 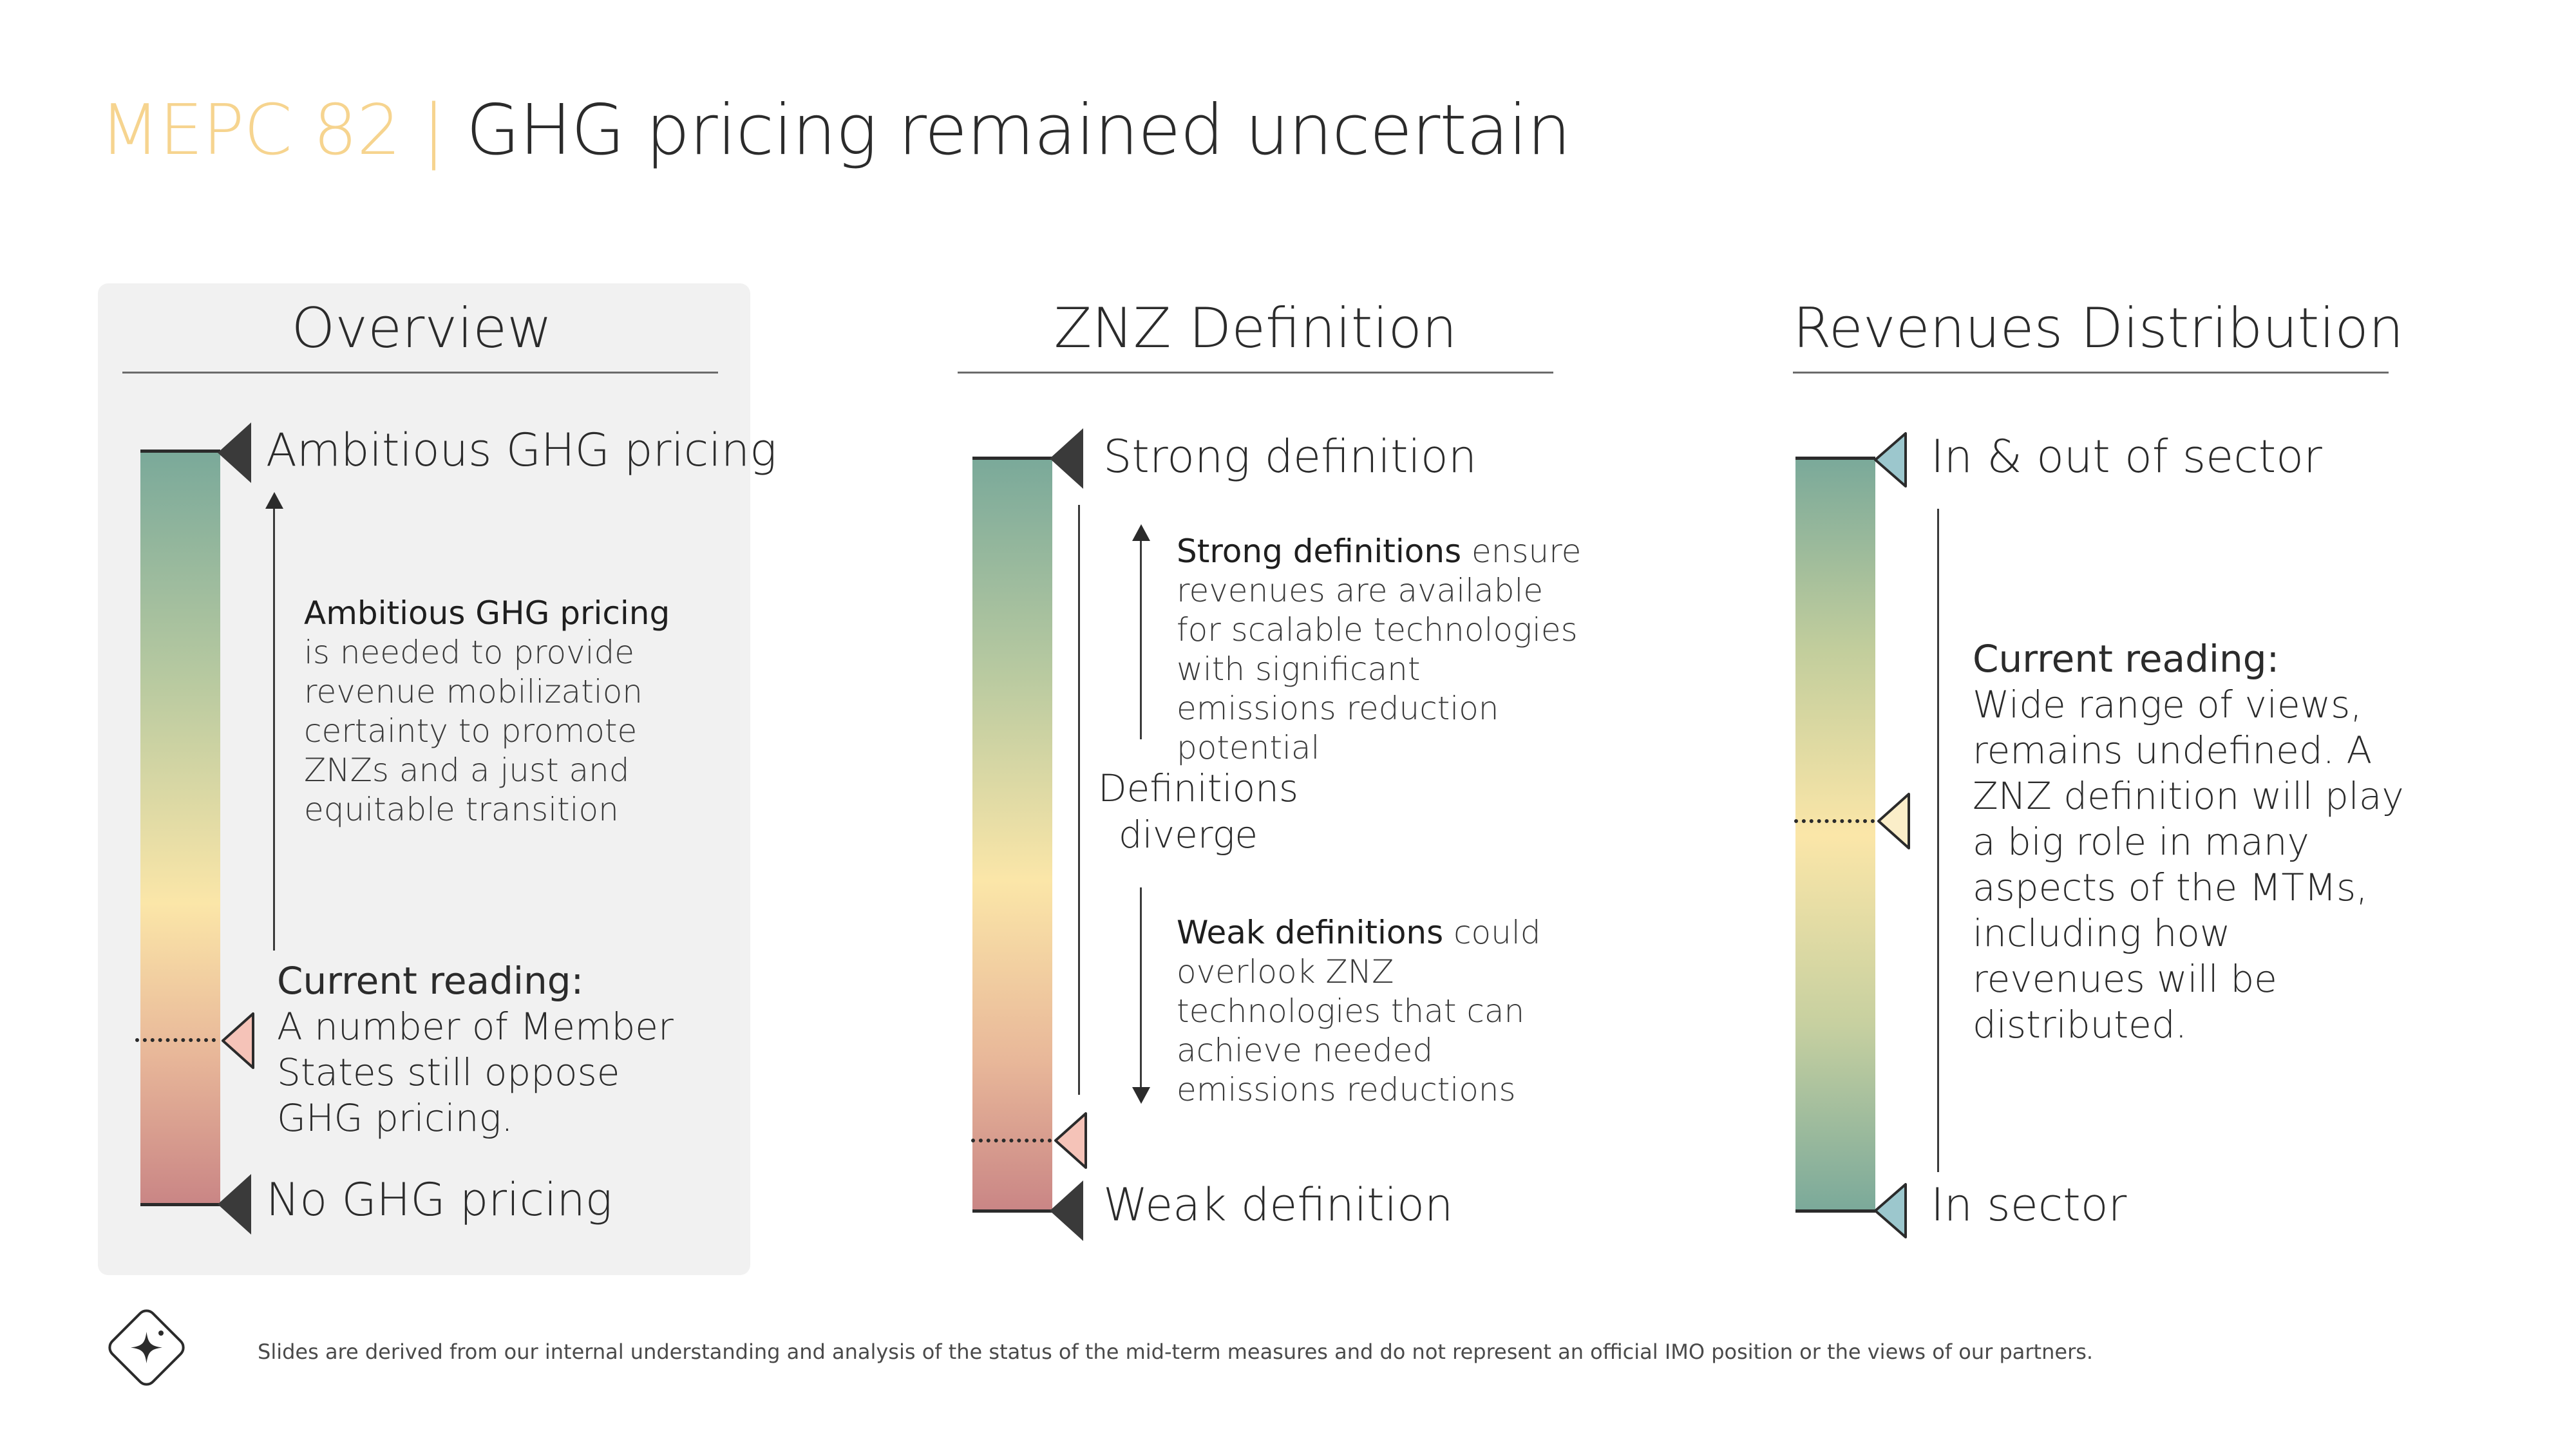 I want to click on revenues-bottom-label: In sector, so click(x=2029, y=1205).